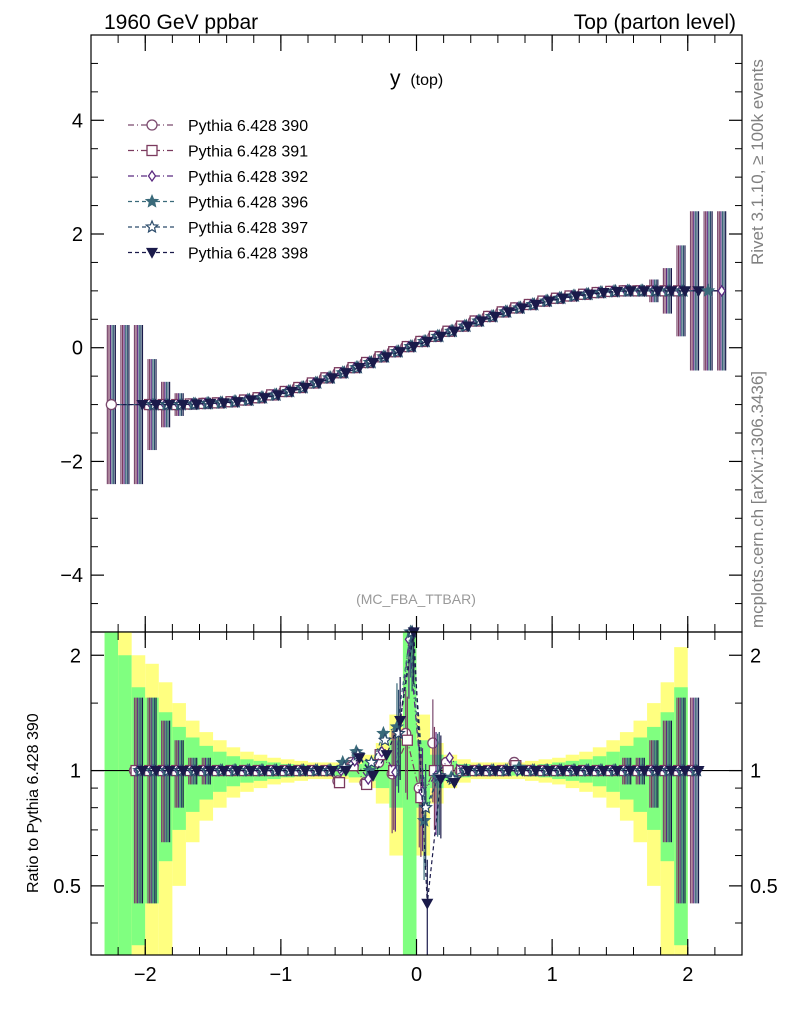 This screenshot has height=1024, width=786. Describe the element at coordinates (75, 772) in the screenshot. I see `ratio-ytick-label-left: 1` at that location.